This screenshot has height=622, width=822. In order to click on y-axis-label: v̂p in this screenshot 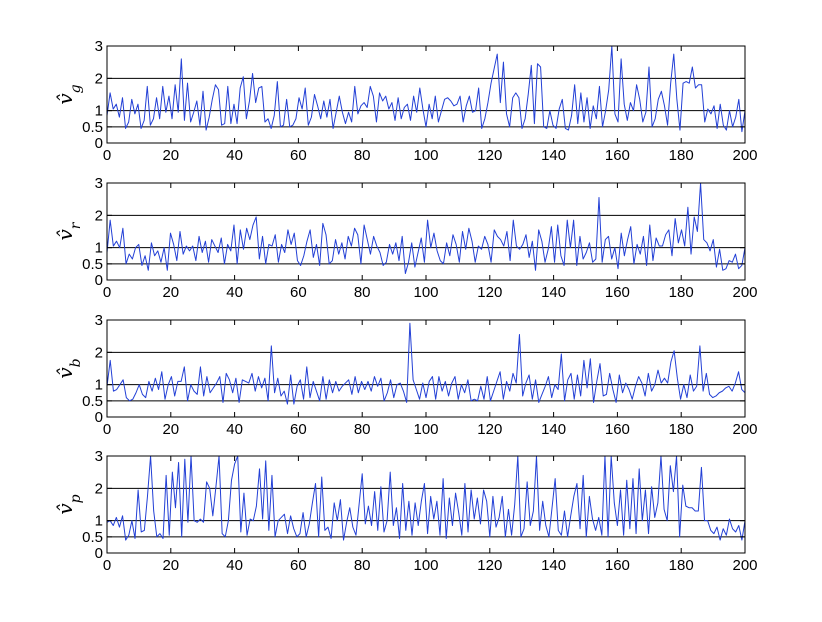, I will do `click(68, 504)`.